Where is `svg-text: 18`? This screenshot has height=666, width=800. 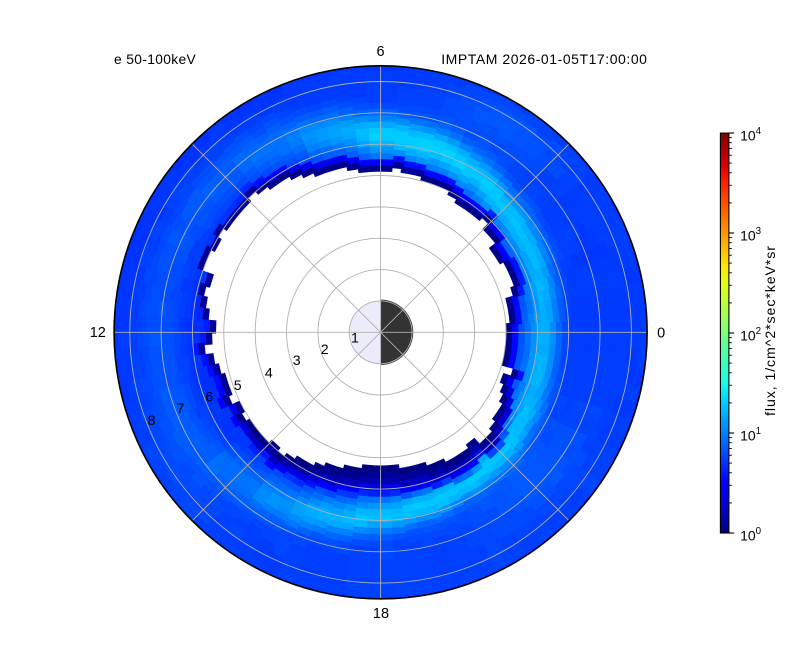 svg-text: 18 is located at coordinates (381, 614).